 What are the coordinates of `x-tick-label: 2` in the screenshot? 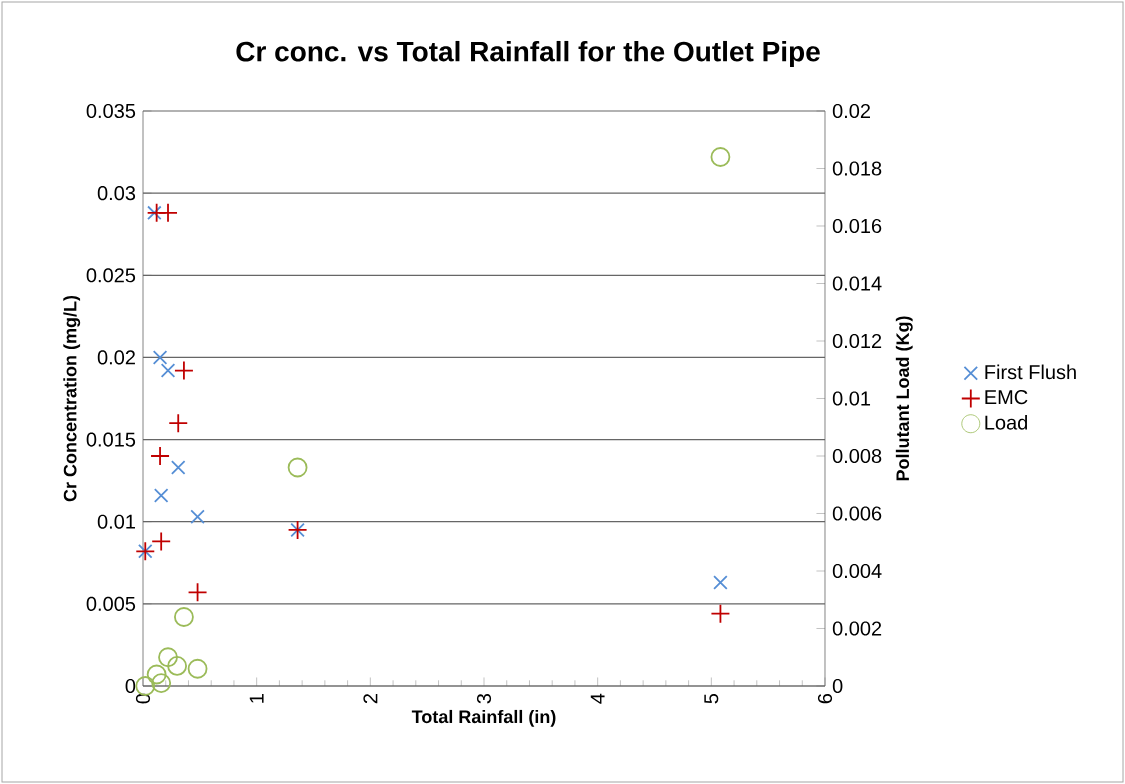 It's located at (370, 699).